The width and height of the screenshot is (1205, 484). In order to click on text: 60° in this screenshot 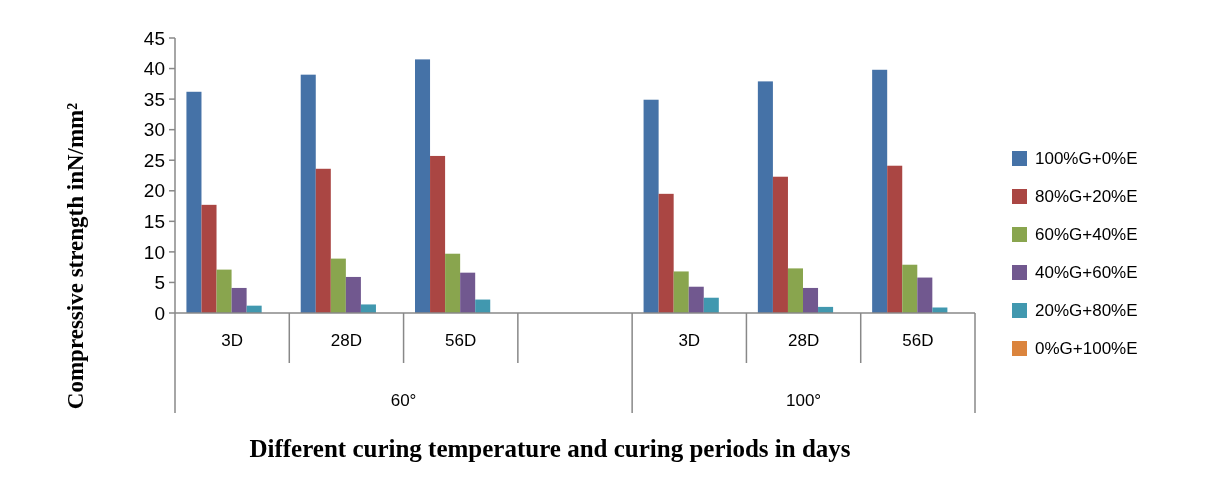, I will do `click(403, 400)`.